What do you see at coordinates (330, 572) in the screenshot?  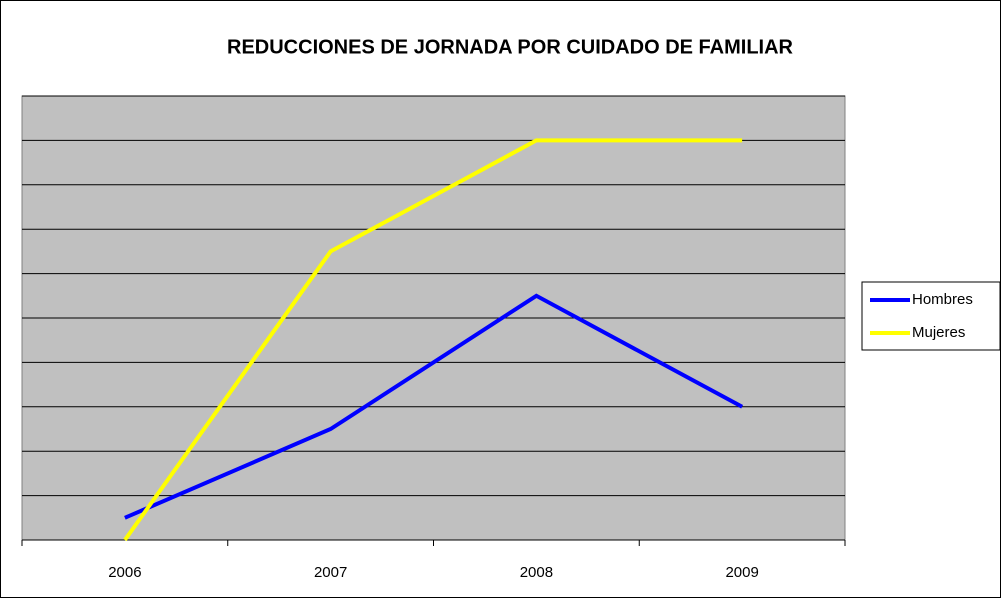 I see `x-tick-label: 2007` at bounding box center [330, 572].